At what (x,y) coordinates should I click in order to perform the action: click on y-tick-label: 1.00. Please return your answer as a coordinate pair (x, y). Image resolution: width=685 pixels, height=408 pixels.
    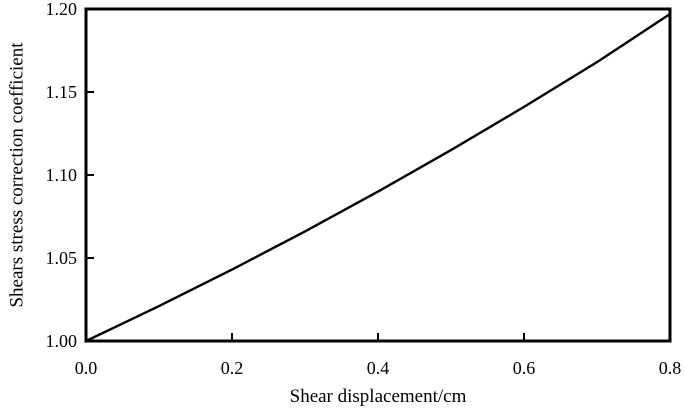
    Looking at the image, I should click on (62, 341).